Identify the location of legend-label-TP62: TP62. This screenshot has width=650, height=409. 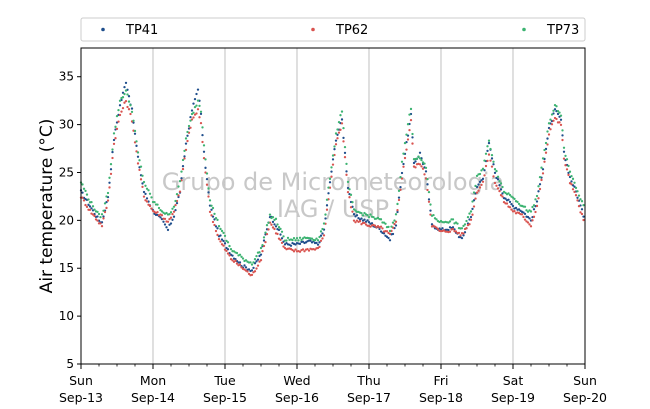
(351, 30).